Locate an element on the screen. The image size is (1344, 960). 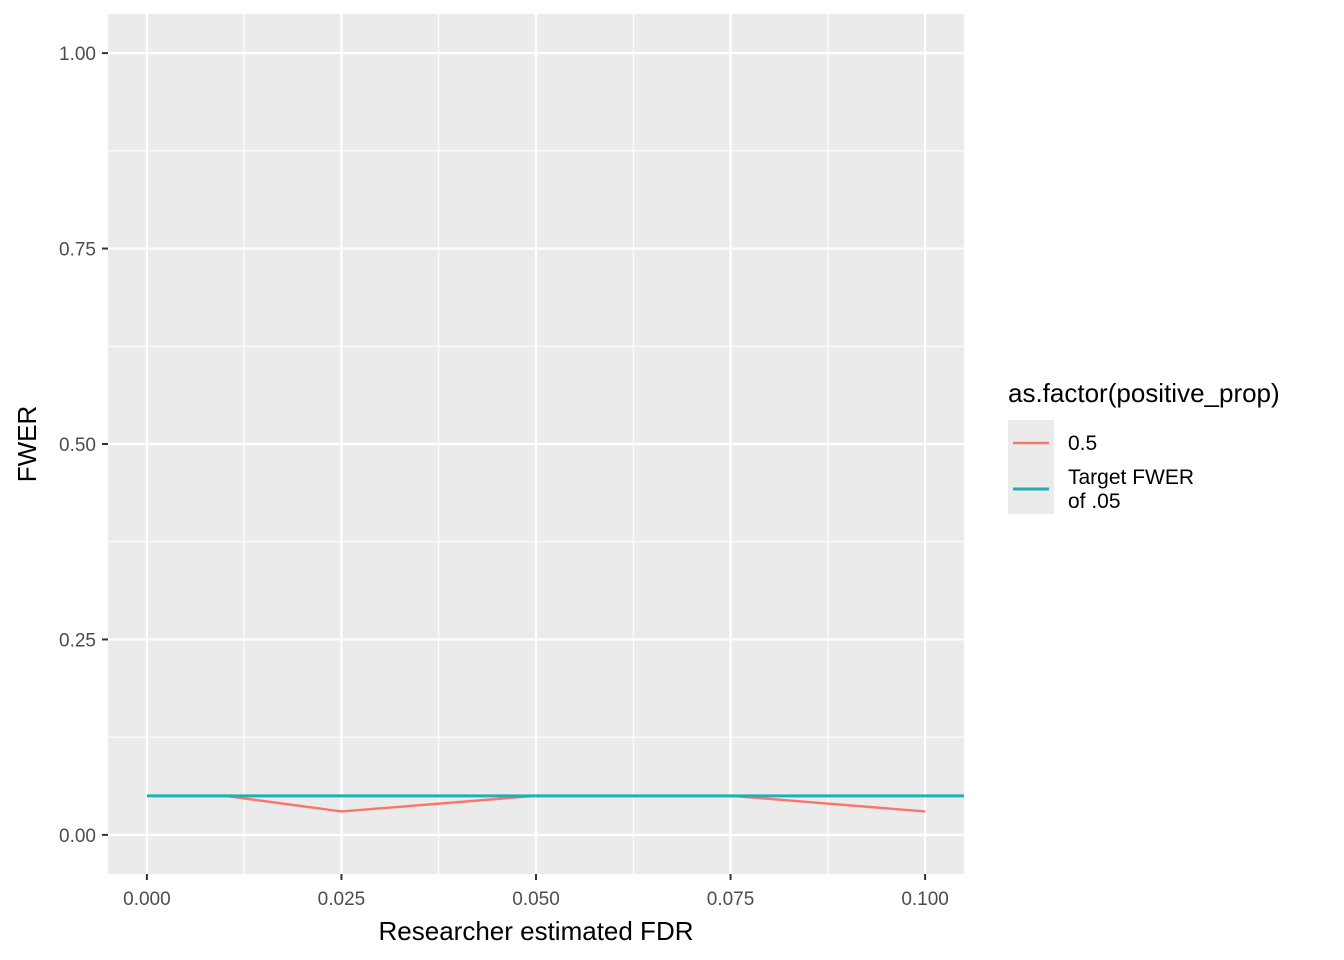
y-axis: 0.00 0.25 0.50 0.75 1.00 is located at coordinates (83, 445).